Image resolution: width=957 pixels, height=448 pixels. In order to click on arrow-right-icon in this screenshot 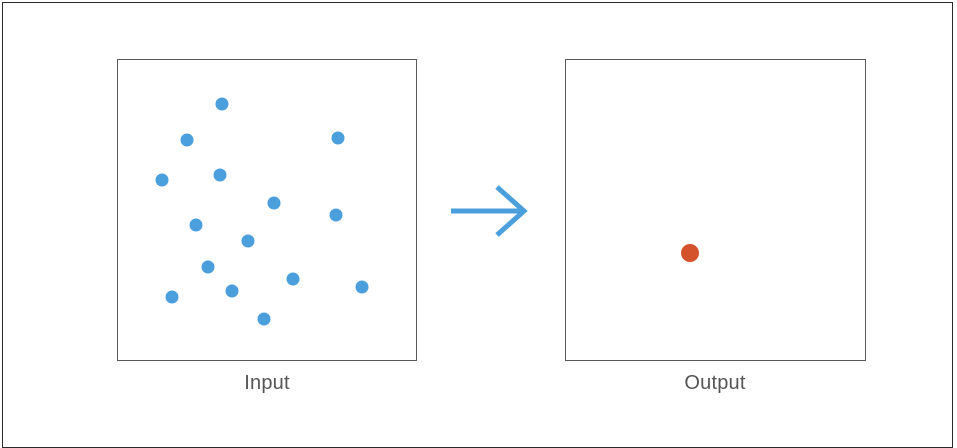, I will do `click(489, 211)`.